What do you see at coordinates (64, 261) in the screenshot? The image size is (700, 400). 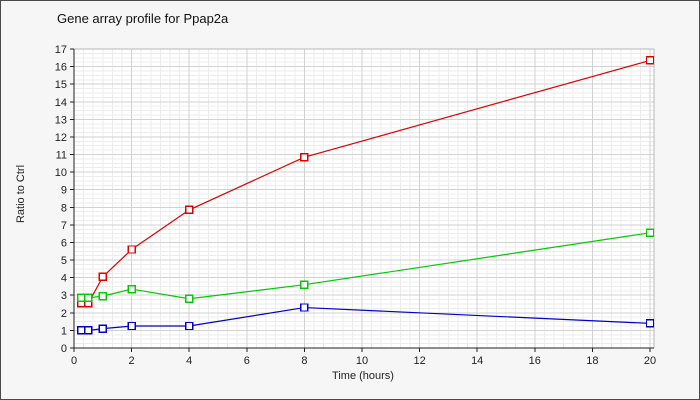 I see `y-tick-label: 5` at bounding box center [64, 261].